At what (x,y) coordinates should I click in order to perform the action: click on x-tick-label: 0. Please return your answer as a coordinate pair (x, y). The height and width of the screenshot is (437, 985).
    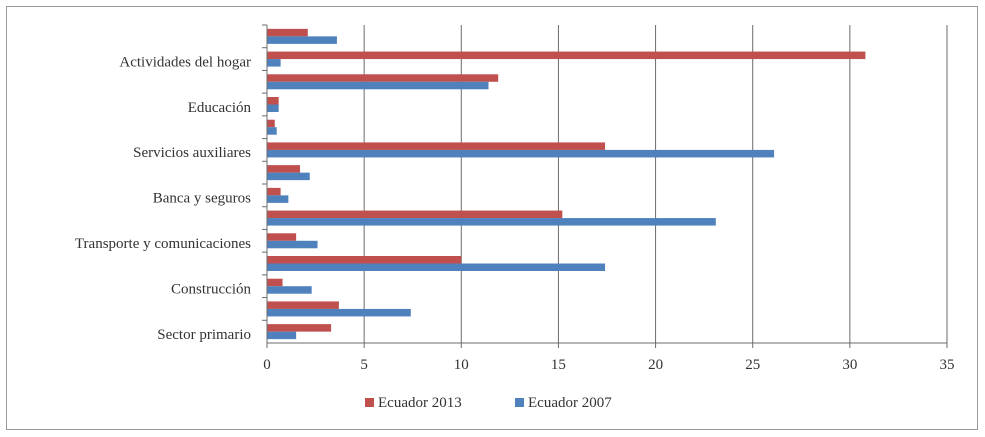
    Looking at the image, I should click on (267, 365).